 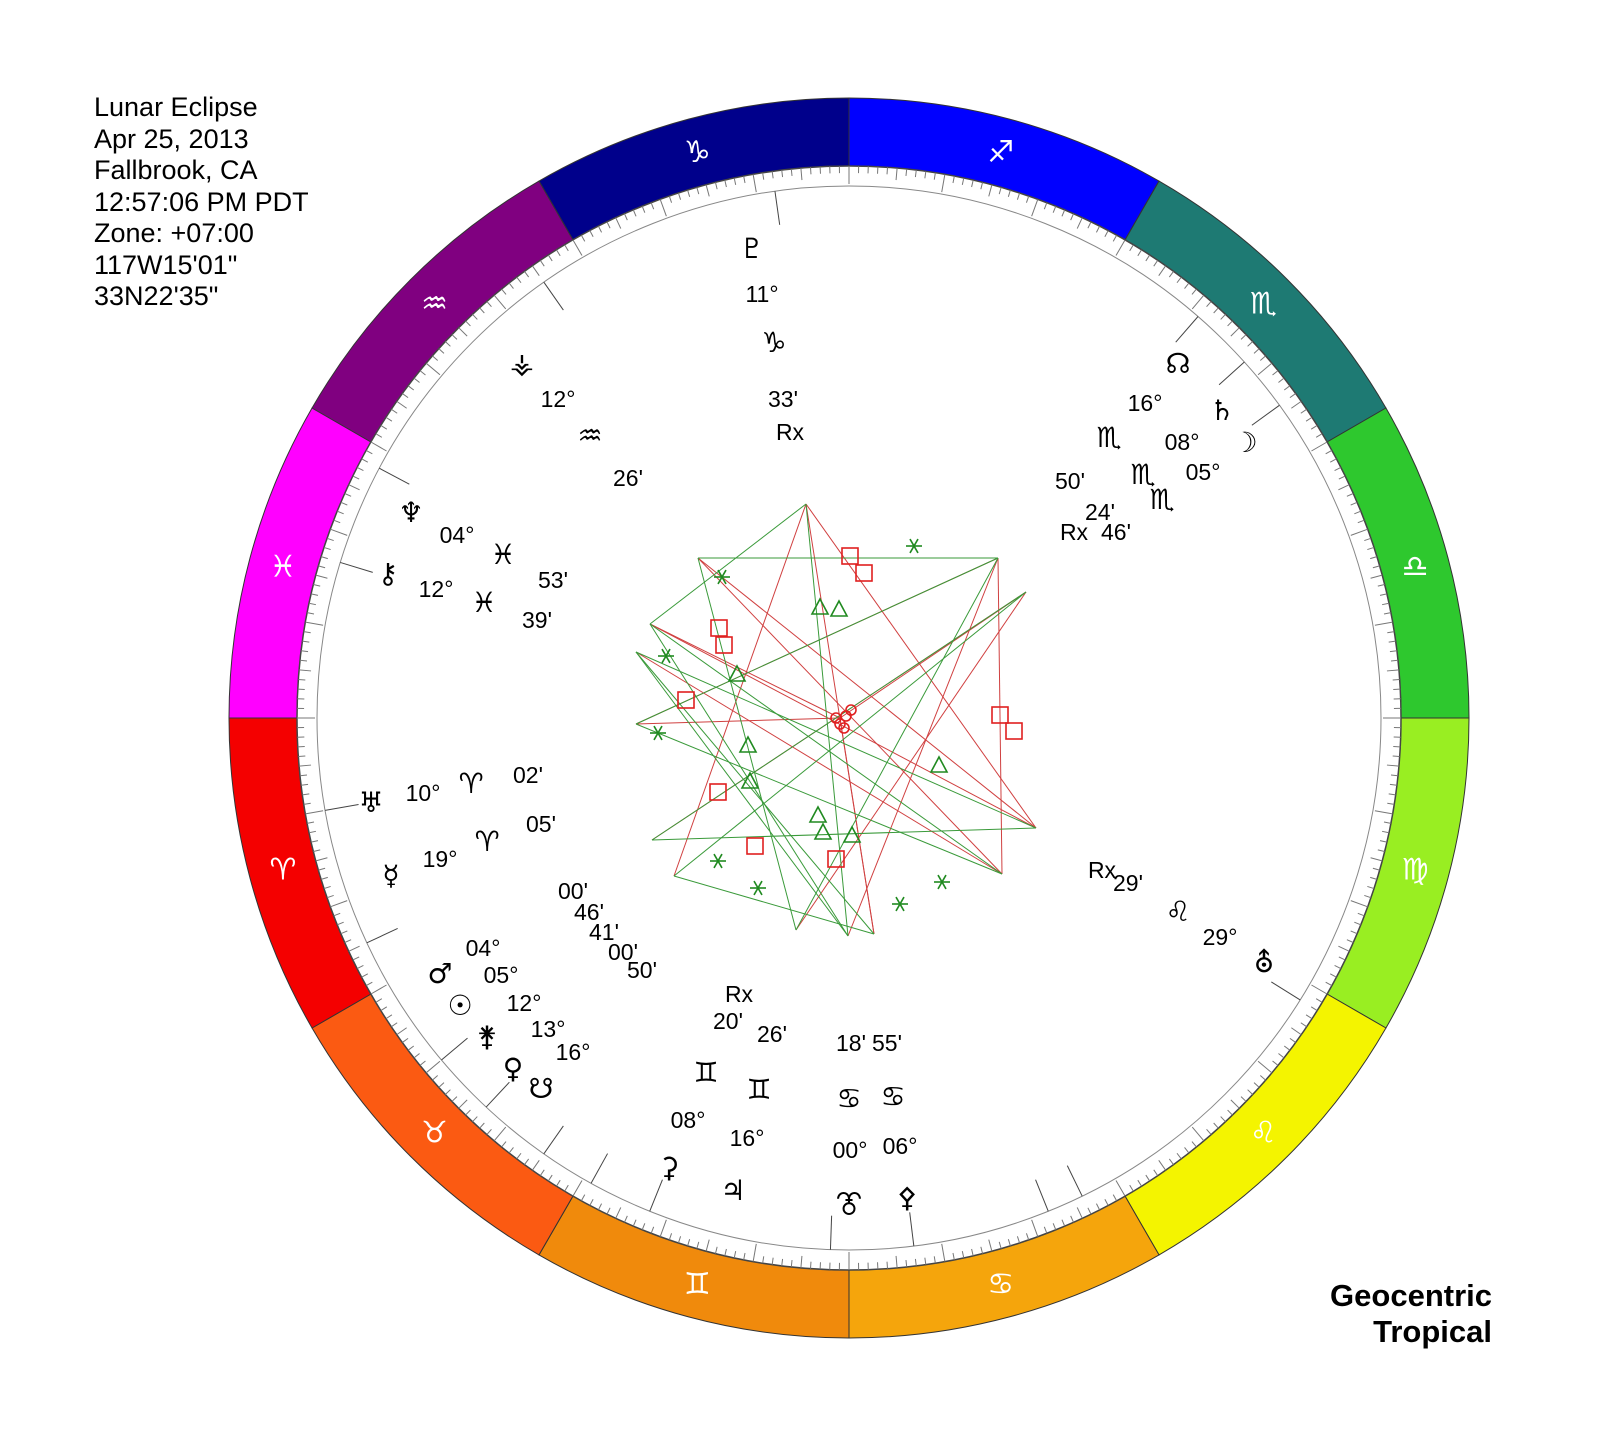 I want to click on ceres-retro-label: Rx, so click(x=739, y=994).